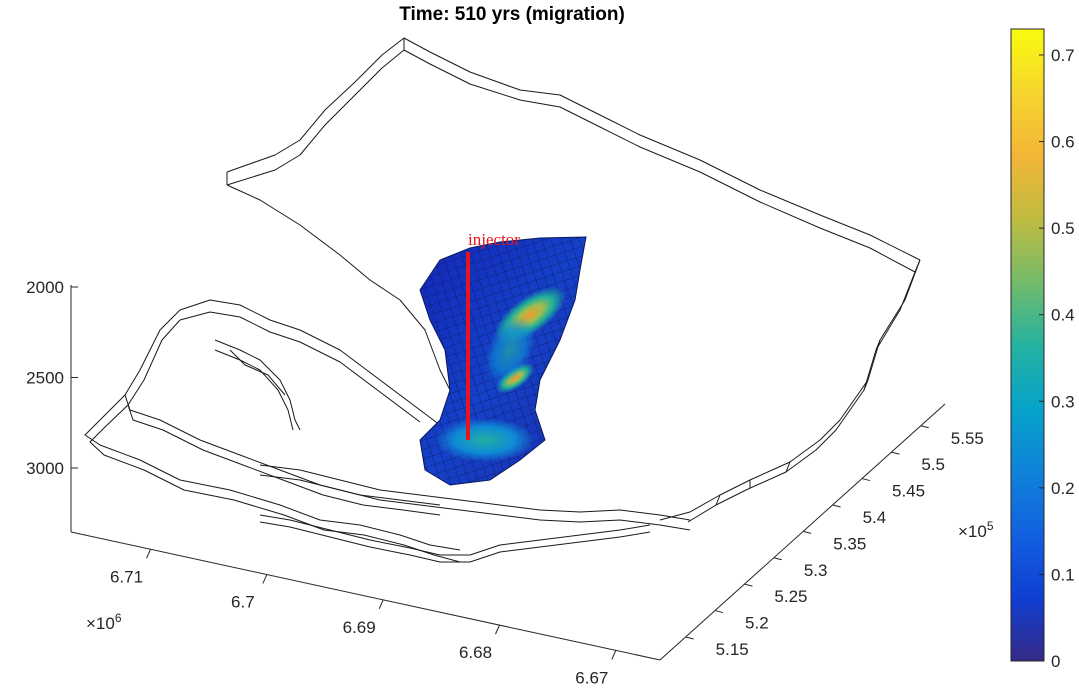 This screenshot has height=689, width=1079. Describe the element at coordinates (45, 287) in the screenshot. I see `z-tick-label: 2000` at that location.